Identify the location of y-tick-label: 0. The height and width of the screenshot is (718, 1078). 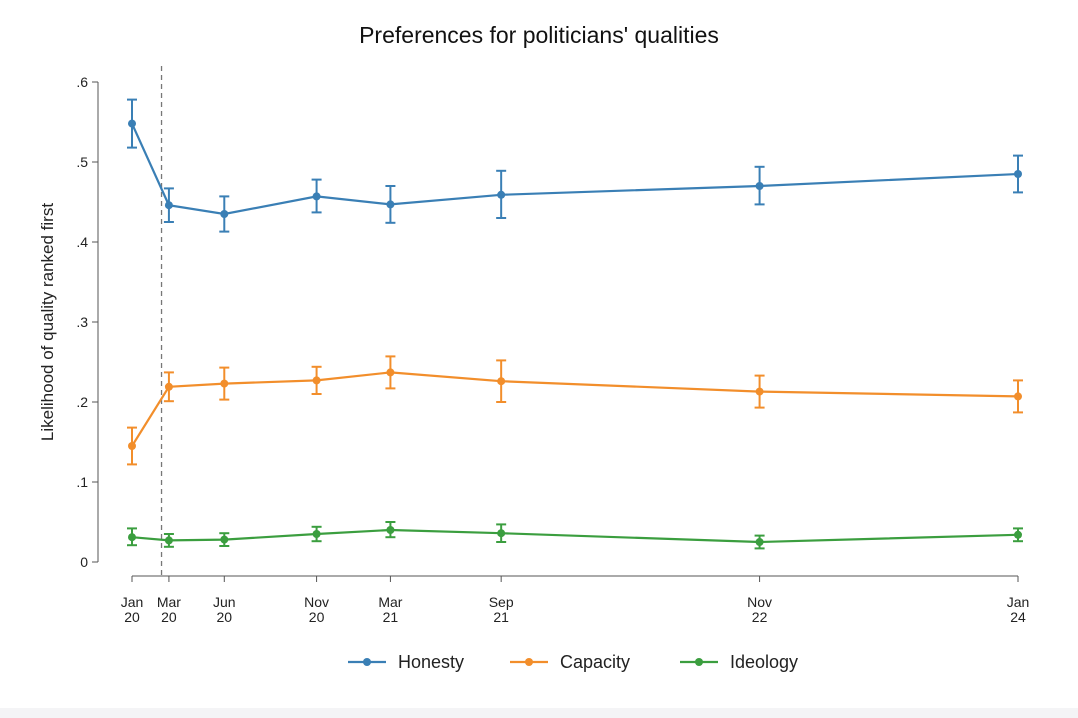
(84, 562).